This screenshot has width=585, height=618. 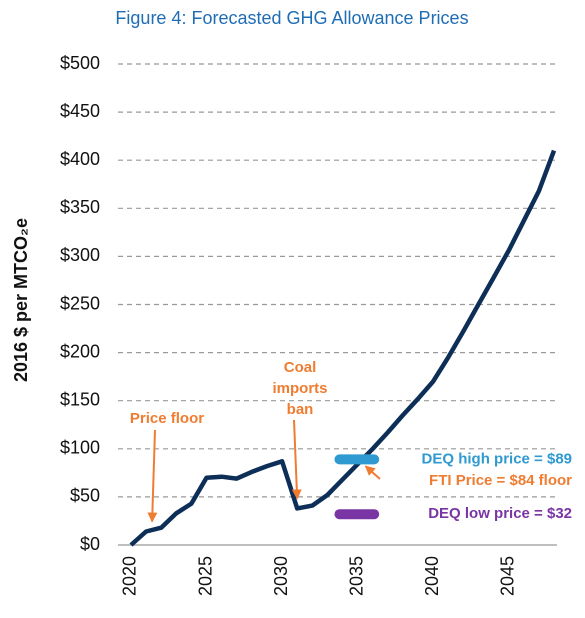 What do you see at coordinates (497, 458) in the screenshot?
I see `marker-label: DEQ high price = $89` at bounding box center [497, 458].